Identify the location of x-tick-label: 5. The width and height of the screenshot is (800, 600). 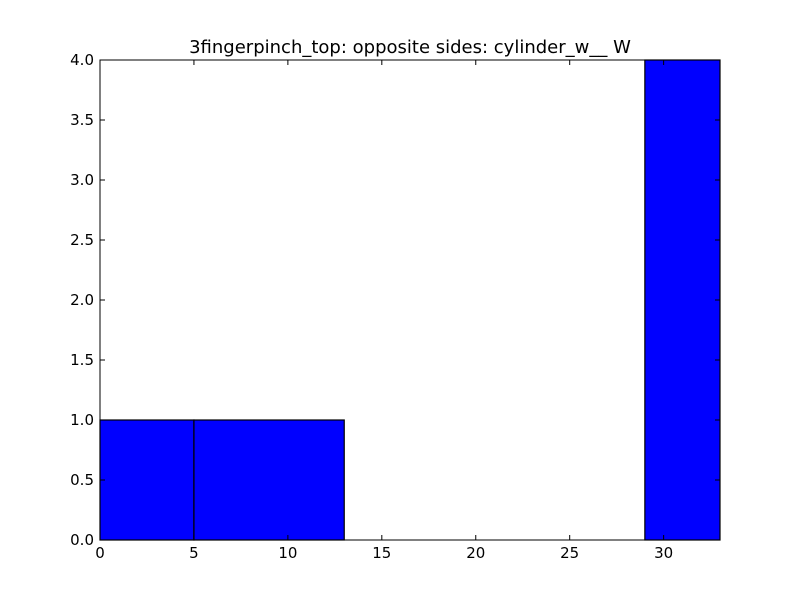
(194, 553).